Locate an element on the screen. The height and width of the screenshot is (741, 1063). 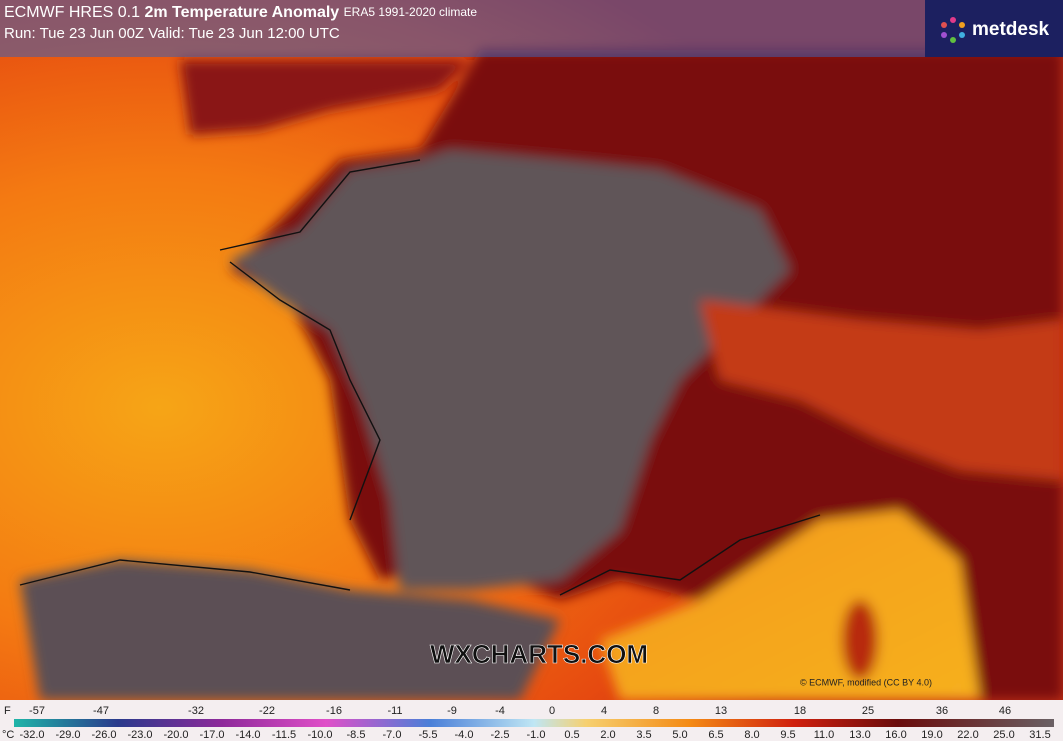
c-label: 11.0 is located at coordinates (824, 735).